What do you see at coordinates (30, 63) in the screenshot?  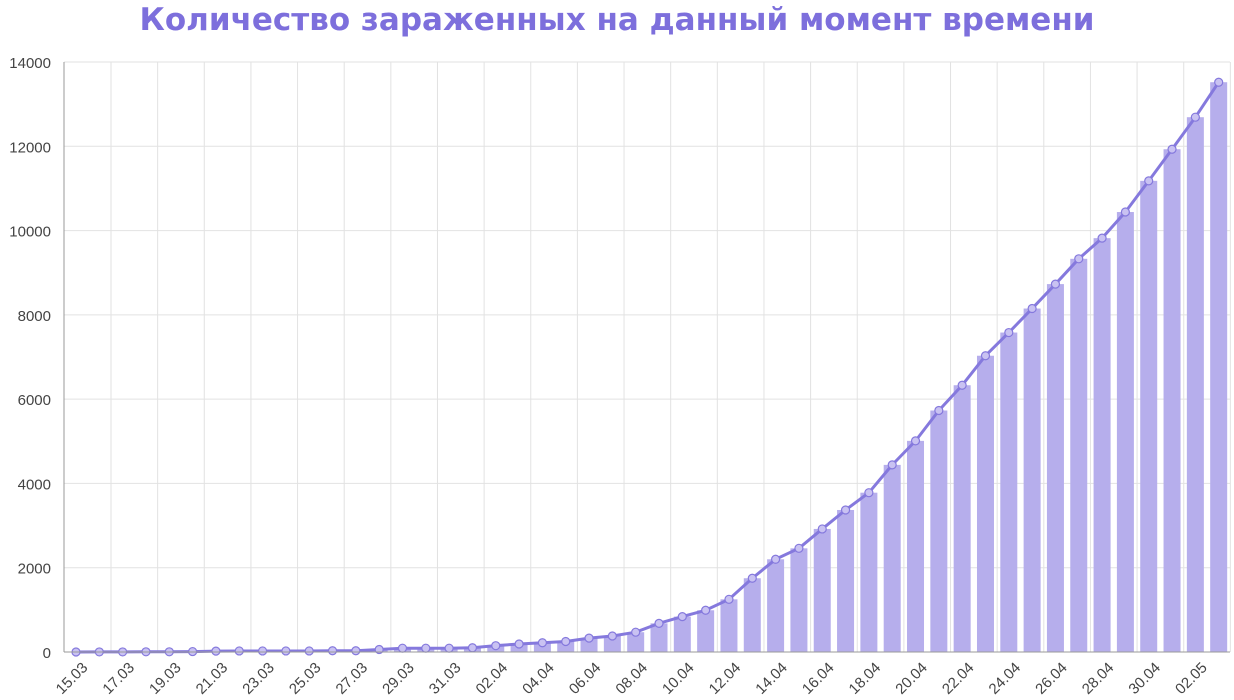 I see `y-tick-label: 14000` at bounding box center [30, 63].